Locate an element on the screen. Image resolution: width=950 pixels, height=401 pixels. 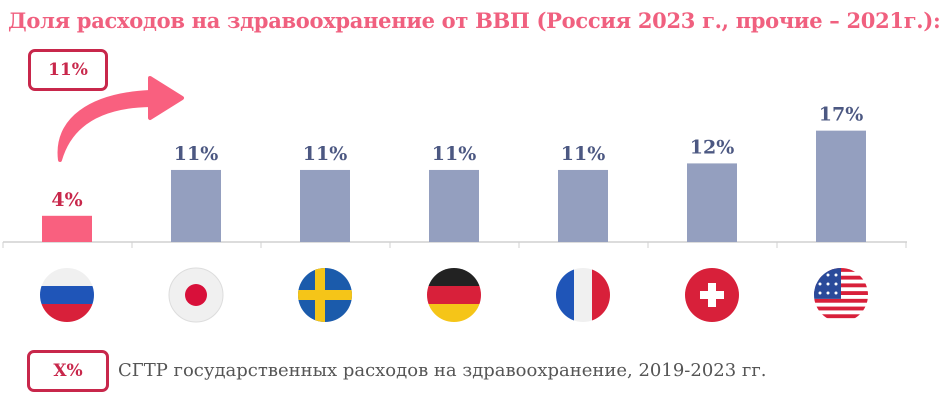
germany-flag-icon is located at coordinates (454, 295).